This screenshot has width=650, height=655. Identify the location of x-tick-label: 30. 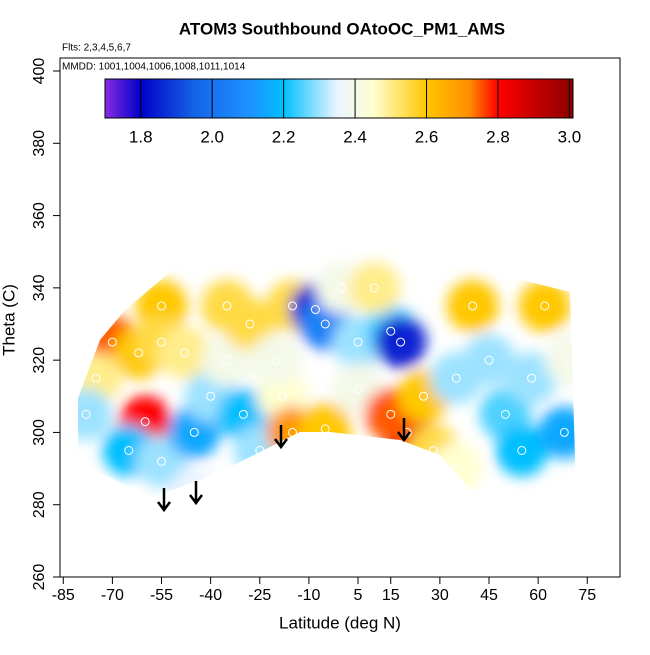
(440, 595).